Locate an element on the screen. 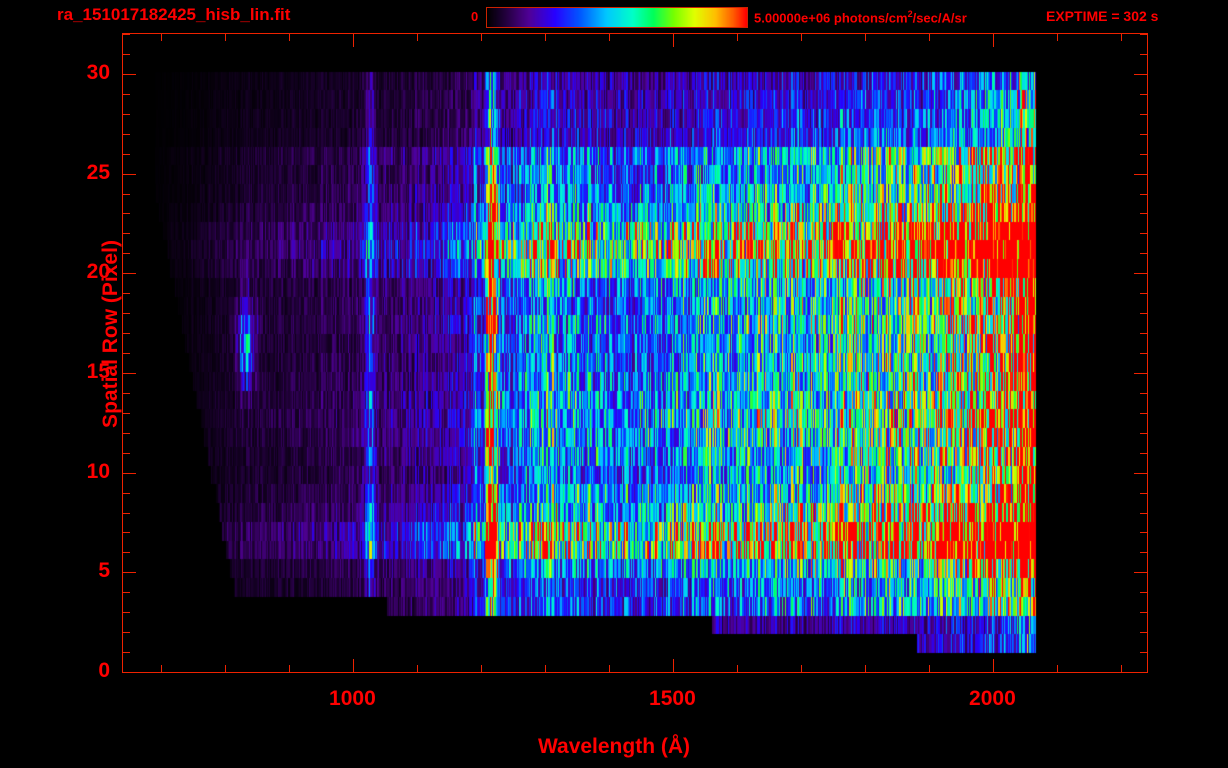 The height and width of the screenshot is (768, 1228). y-tick-label: 25 is located at coordinates (98, 172).